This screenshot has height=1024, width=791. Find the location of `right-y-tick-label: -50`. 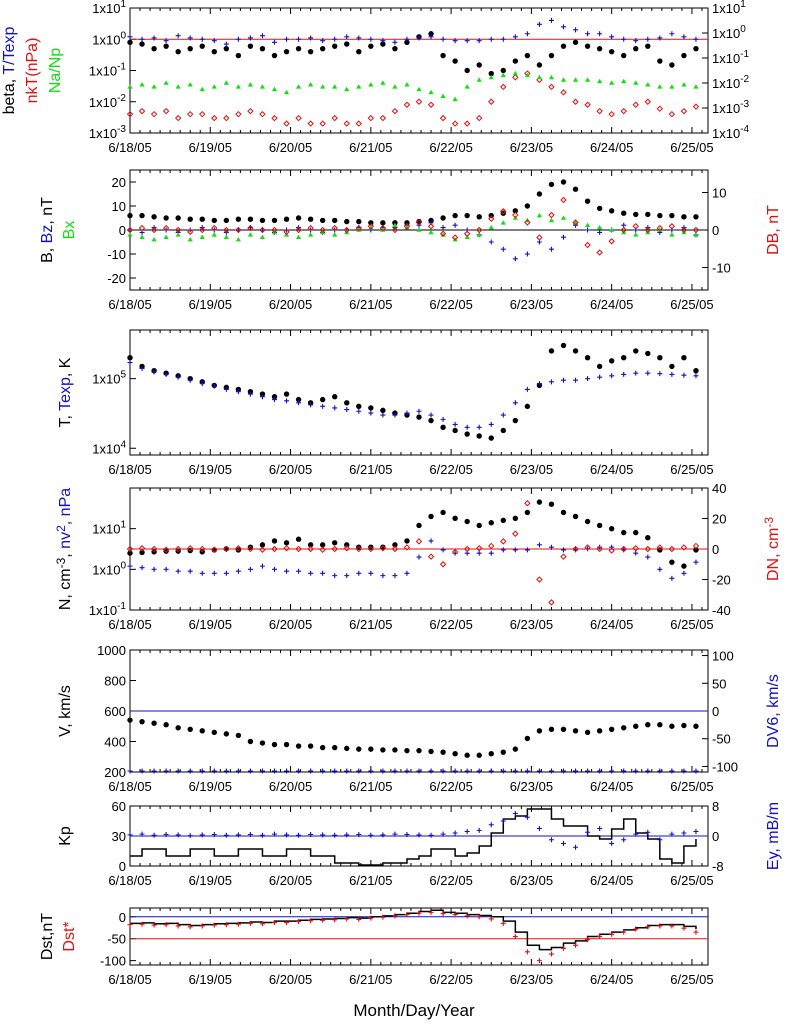

right-y-tick-label: -50 is located at coordinates (721, 739).